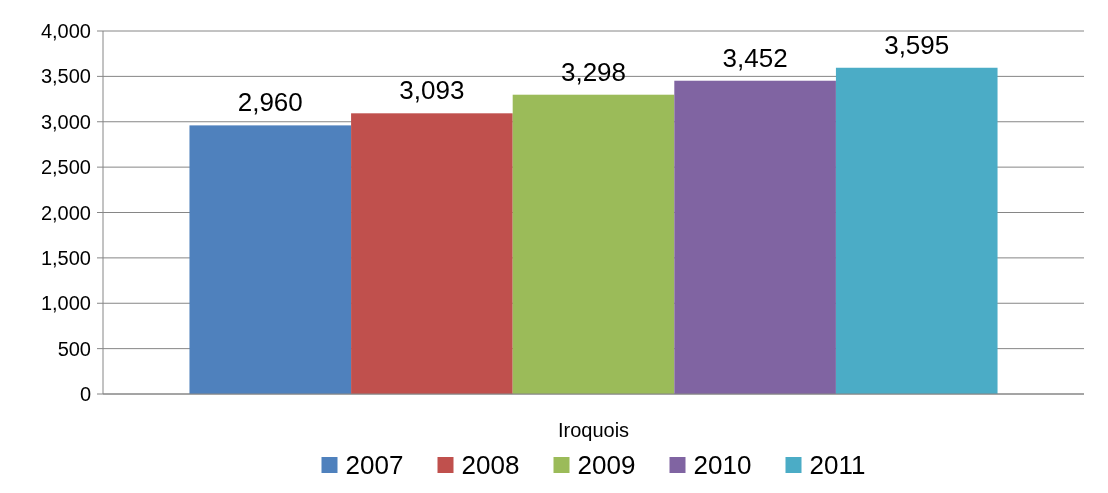 This screenshot has width=1108, height=493. What do you see at coordinates (374, 465) in the screenshot?
I see `legend-label: 2007` at bounding box center [374, 465].